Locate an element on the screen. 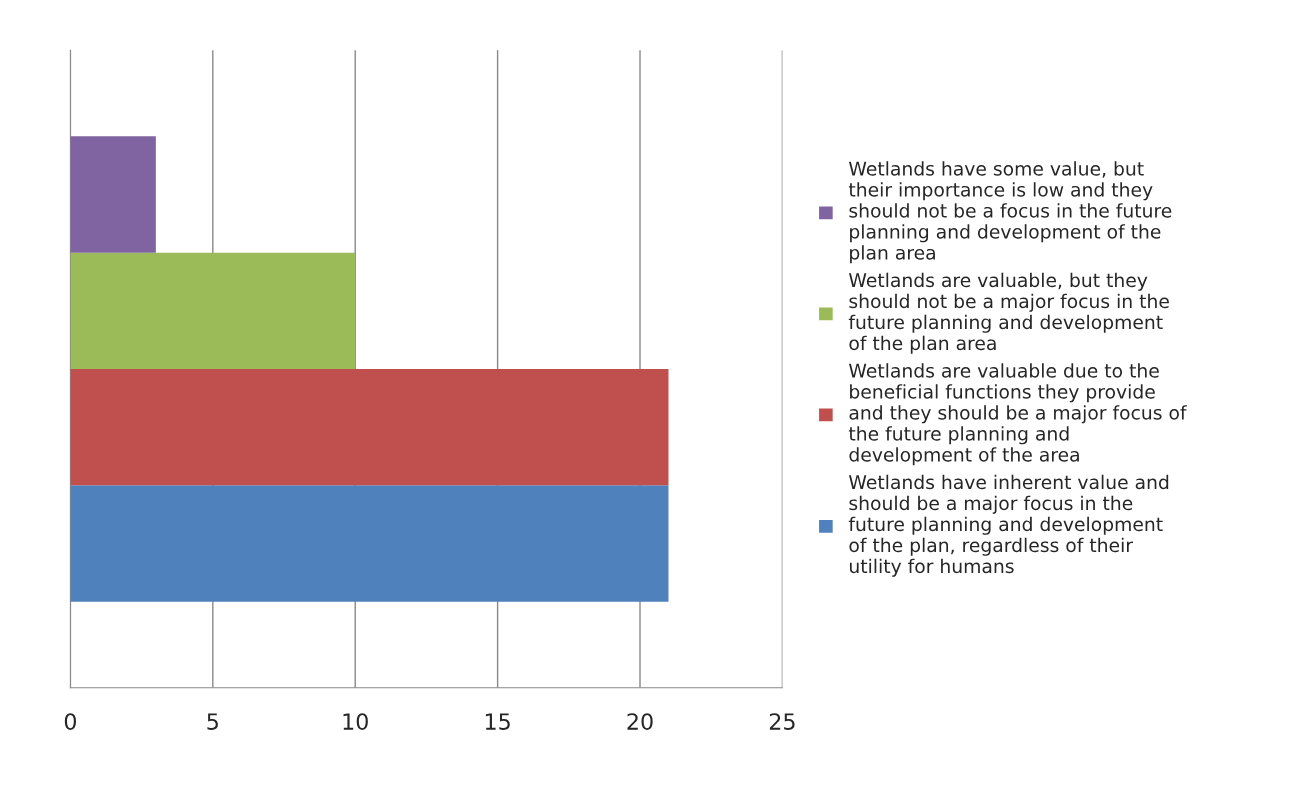 The height and width of the screenshot is (786, 1304). x-tick-label: 25 is located at coordinates (782, 721).